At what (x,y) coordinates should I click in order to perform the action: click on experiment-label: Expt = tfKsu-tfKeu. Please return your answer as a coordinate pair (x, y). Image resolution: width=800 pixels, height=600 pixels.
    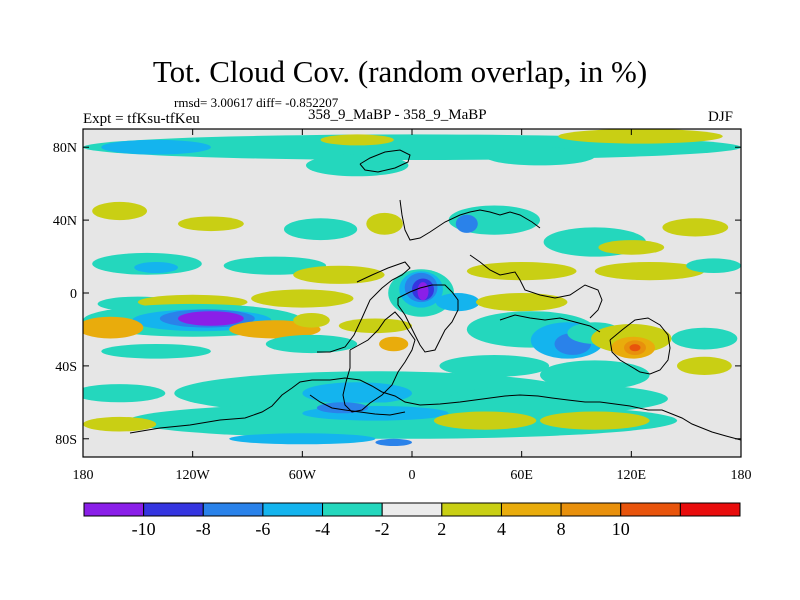
    Looking at the image, I should click on (141, 119).